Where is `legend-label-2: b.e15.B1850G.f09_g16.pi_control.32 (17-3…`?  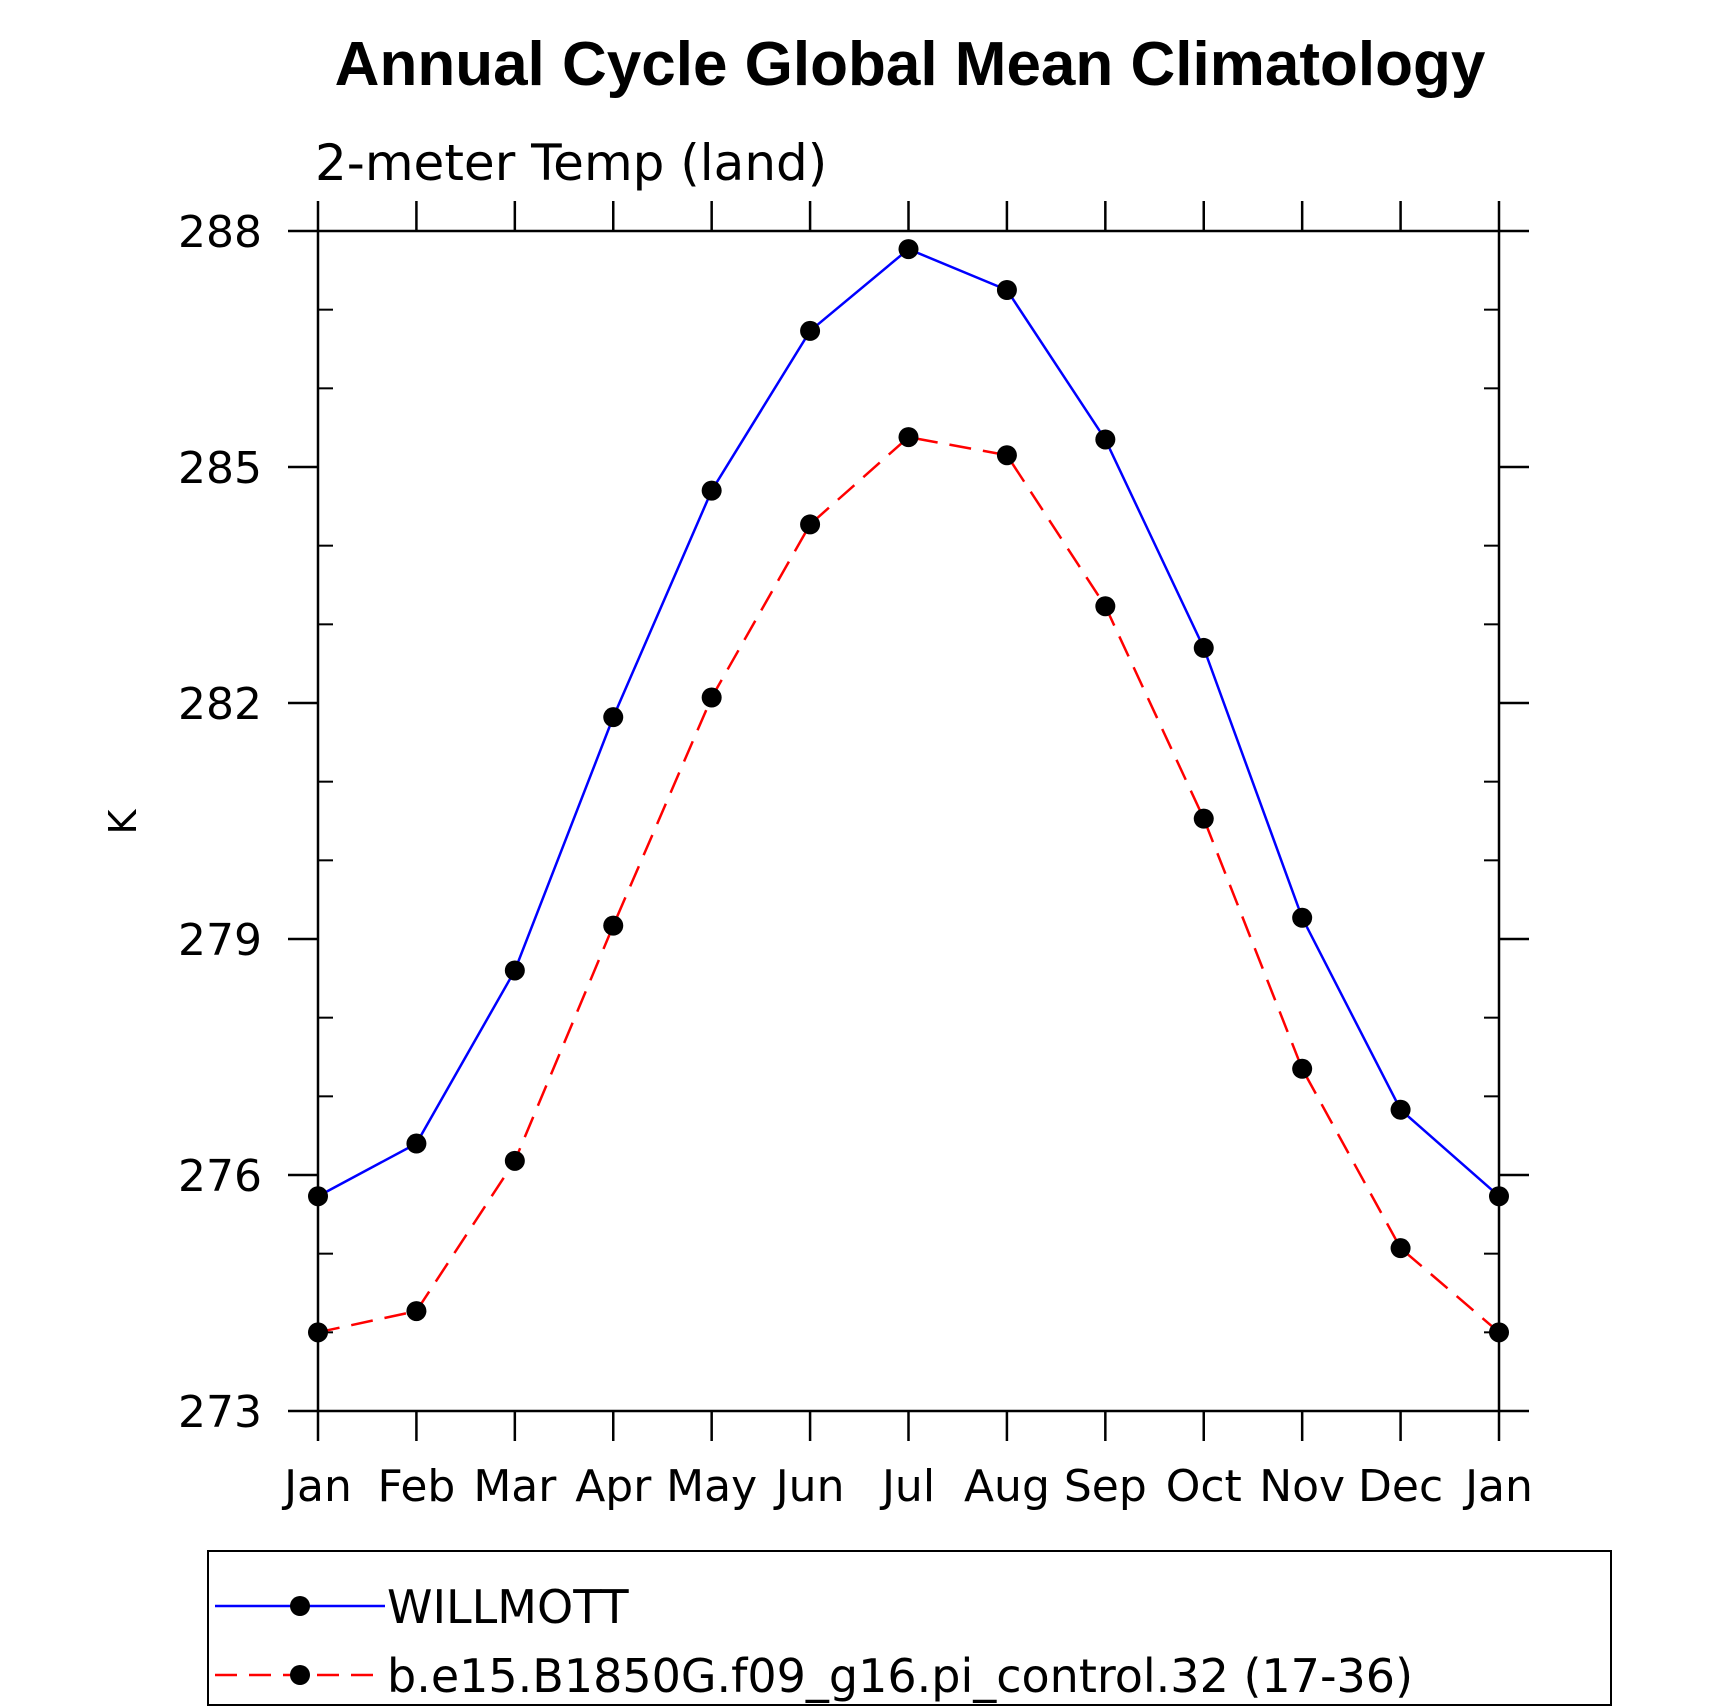 legend-label-2: b.e15.B1850G.f09_g16.pi_control.32 (17-3… is located at coordinates (900, 1676).